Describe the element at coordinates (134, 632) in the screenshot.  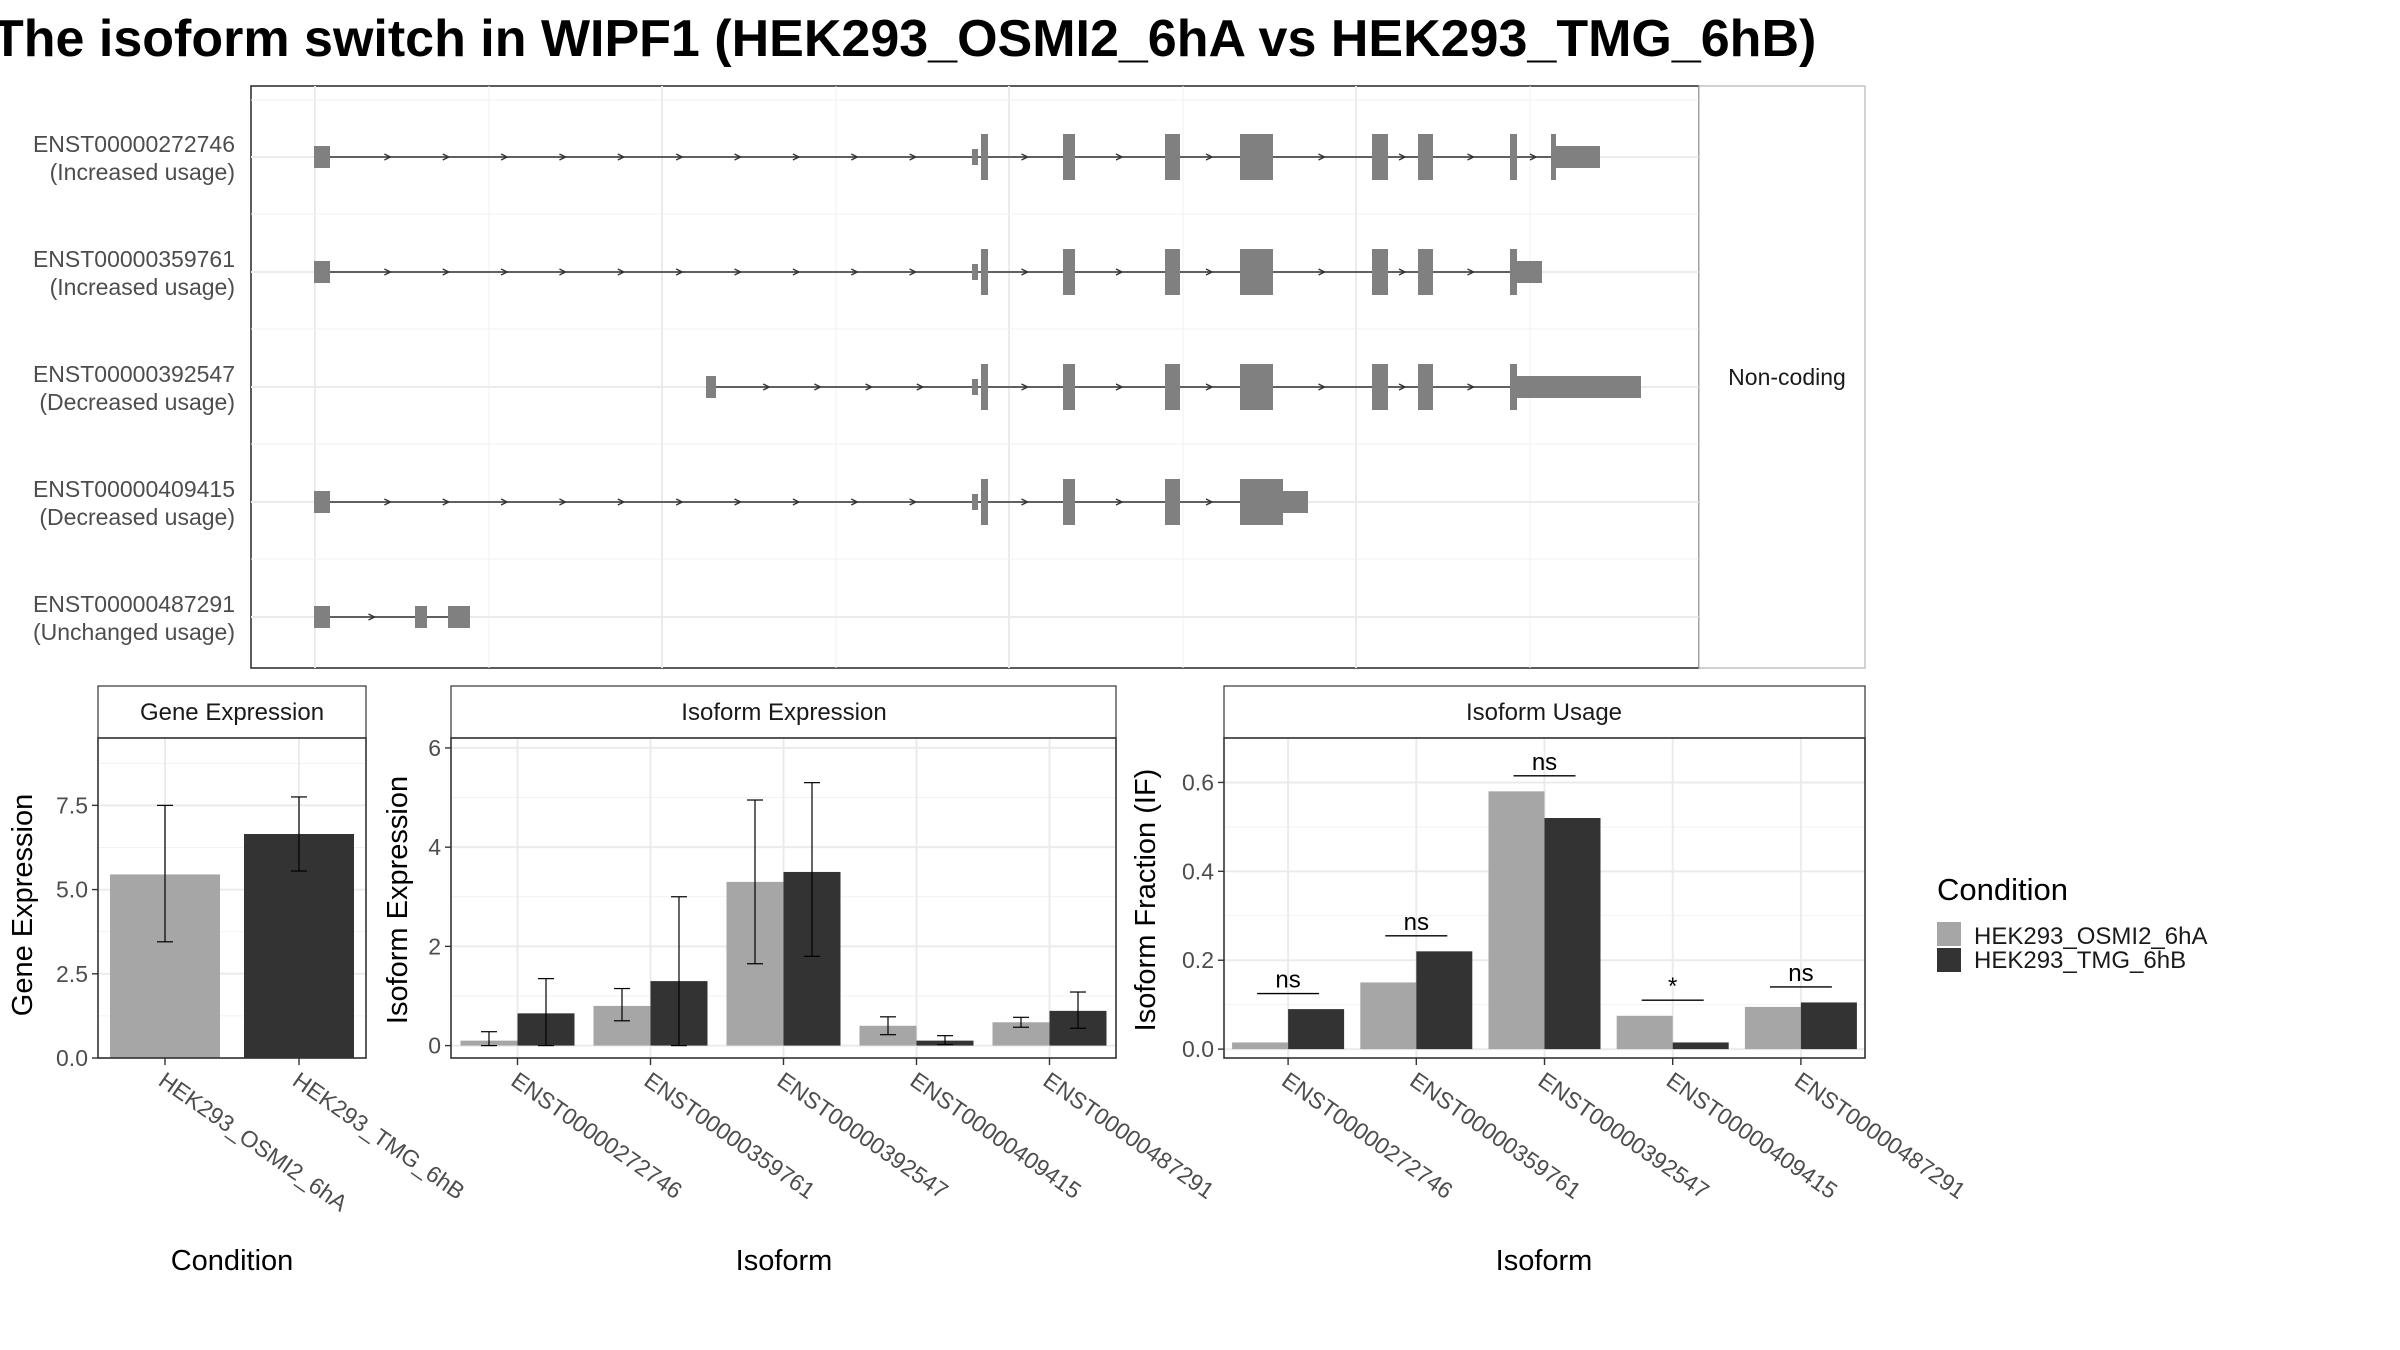
I see `track-usage-label: (Unchanged usage)` at that location.